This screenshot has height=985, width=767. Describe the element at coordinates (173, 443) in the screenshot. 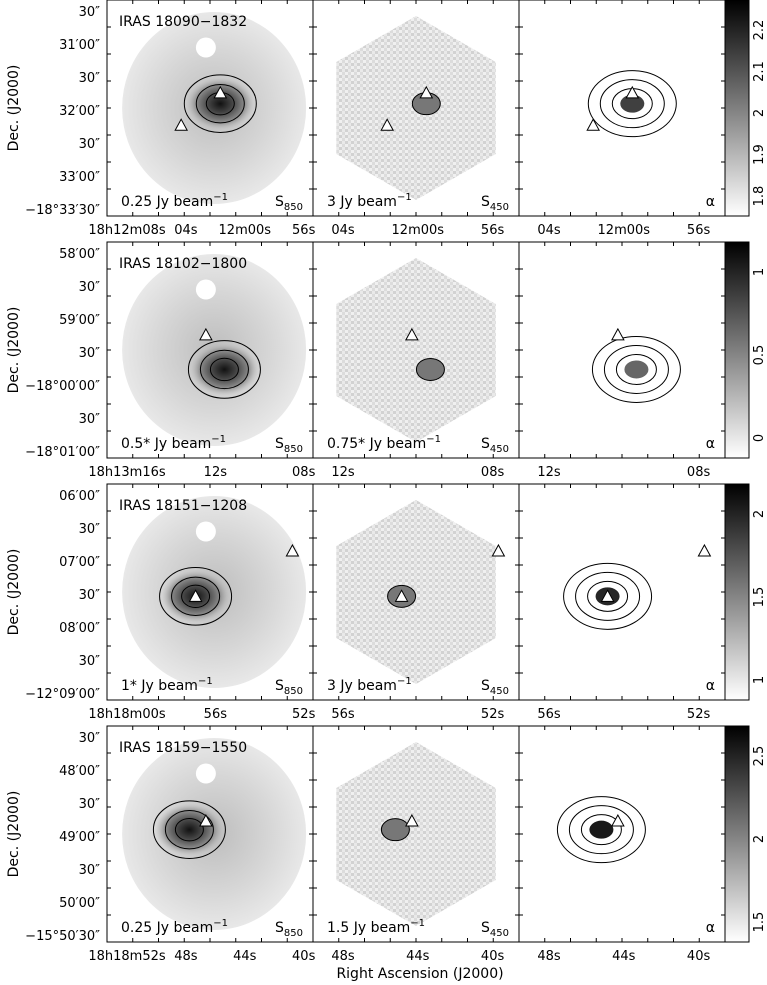

I see `flux-label: 0.5* Jy beam−1` at that location.